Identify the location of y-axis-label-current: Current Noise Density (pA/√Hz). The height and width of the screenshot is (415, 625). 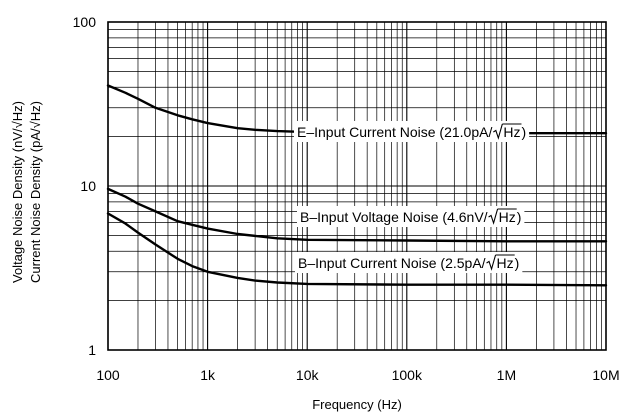
(35, 192).